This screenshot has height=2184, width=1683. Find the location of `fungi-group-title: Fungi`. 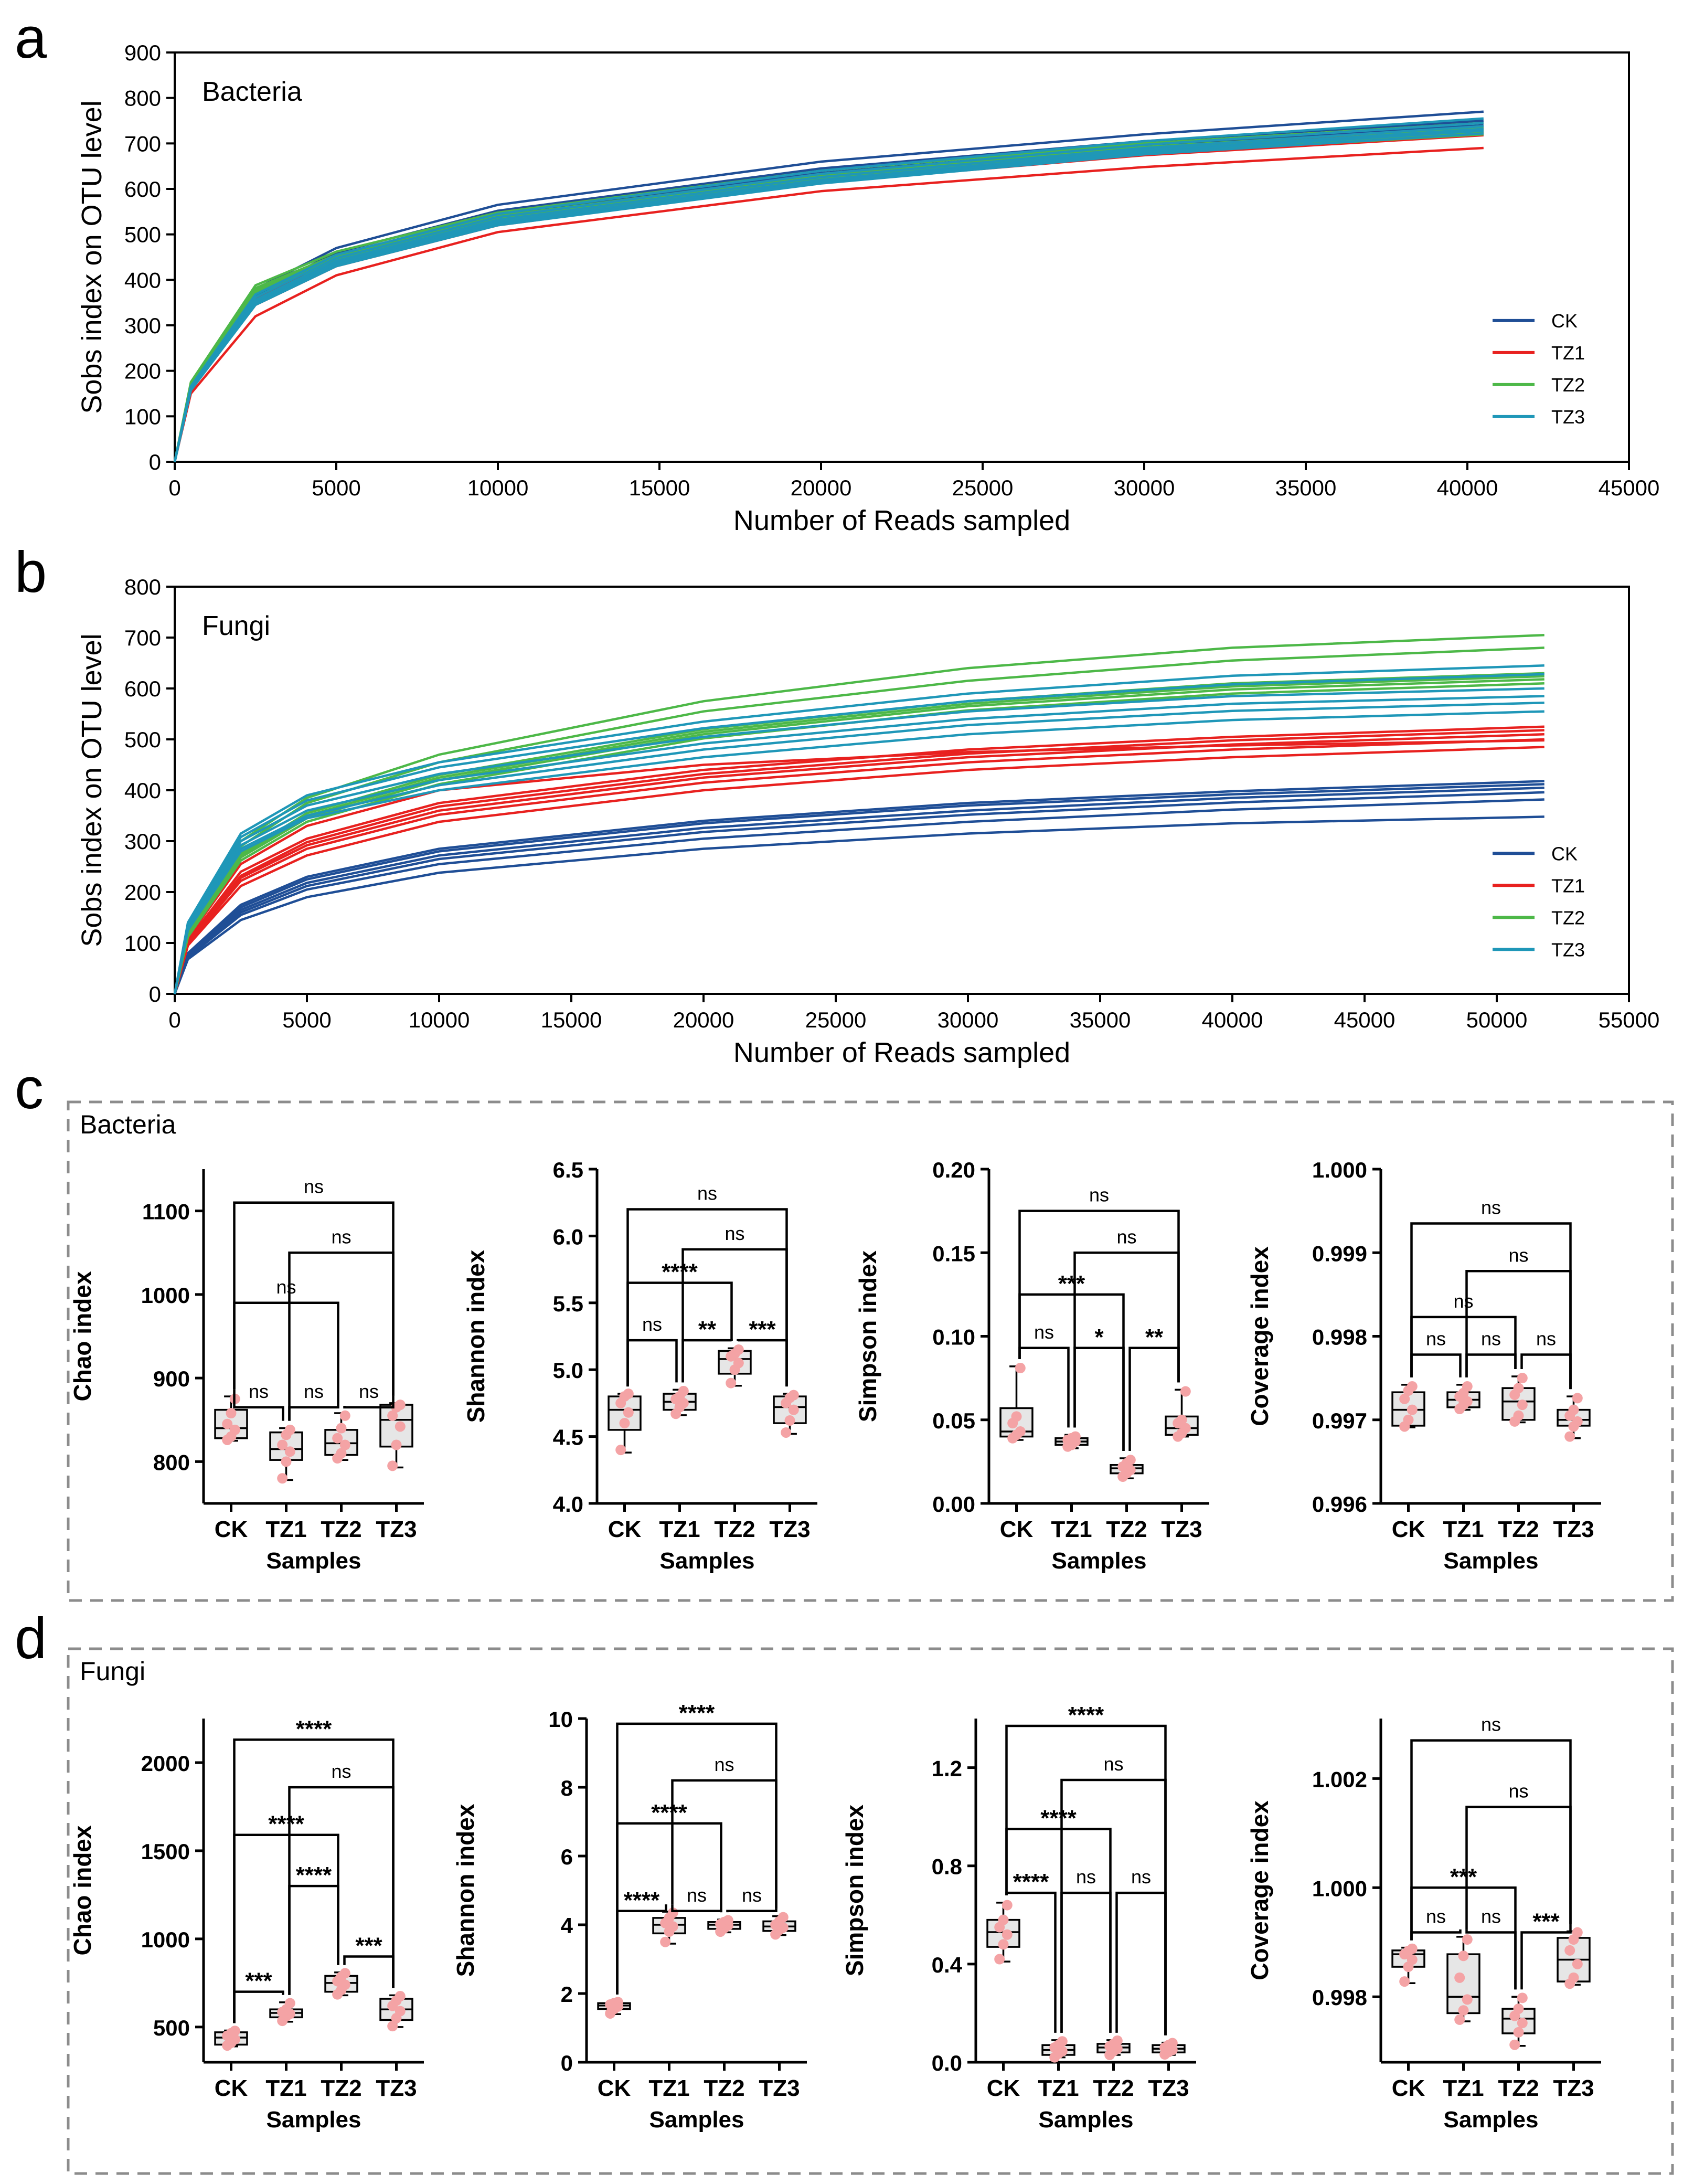

fungi-group-title: Fungi is located at coordinates (112, 1671).